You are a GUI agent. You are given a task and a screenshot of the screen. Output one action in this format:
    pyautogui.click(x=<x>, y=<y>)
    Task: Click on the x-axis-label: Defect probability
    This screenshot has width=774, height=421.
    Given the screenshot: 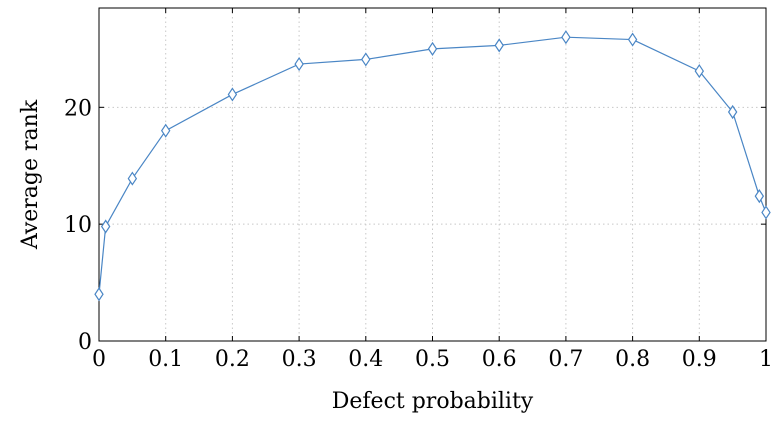 What is the action you would take?
    pyautogui.click(x=433, y=401)
    